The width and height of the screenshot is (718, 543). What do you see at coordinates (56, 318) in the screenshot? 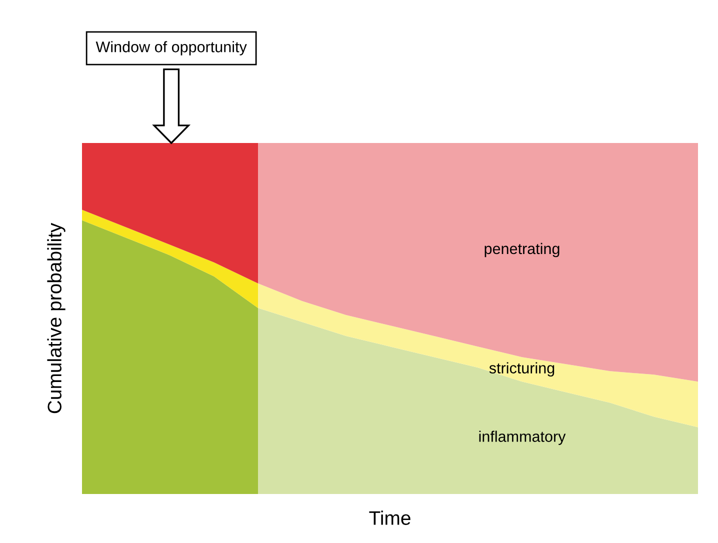
I see `y-axis-title: Cumulative probability` at bounding box center [56, 318].